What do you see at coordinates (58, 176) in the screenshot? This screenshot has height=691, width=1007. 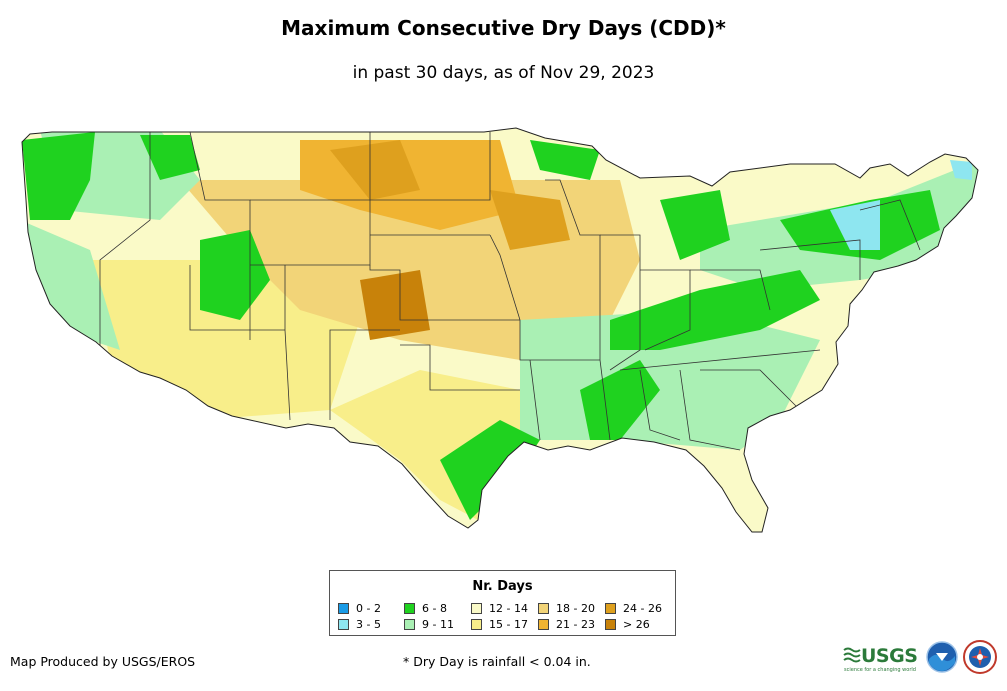 I see `region-green-nw` at bounding box center [58, 176].